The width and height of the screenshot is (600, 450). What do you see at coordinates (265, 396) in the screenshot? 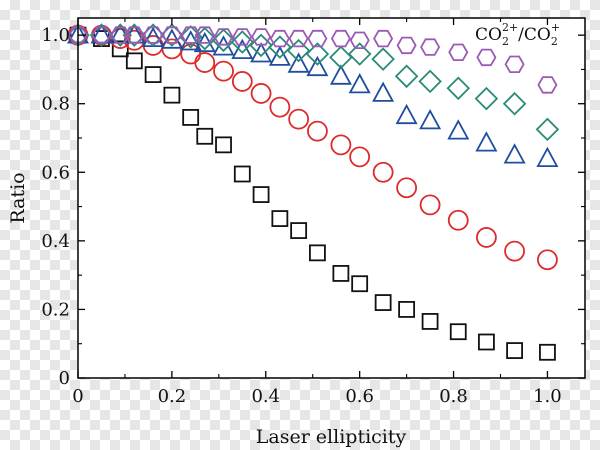
I see `x-tick-label: 0.4` at bounding box center [265, 396].